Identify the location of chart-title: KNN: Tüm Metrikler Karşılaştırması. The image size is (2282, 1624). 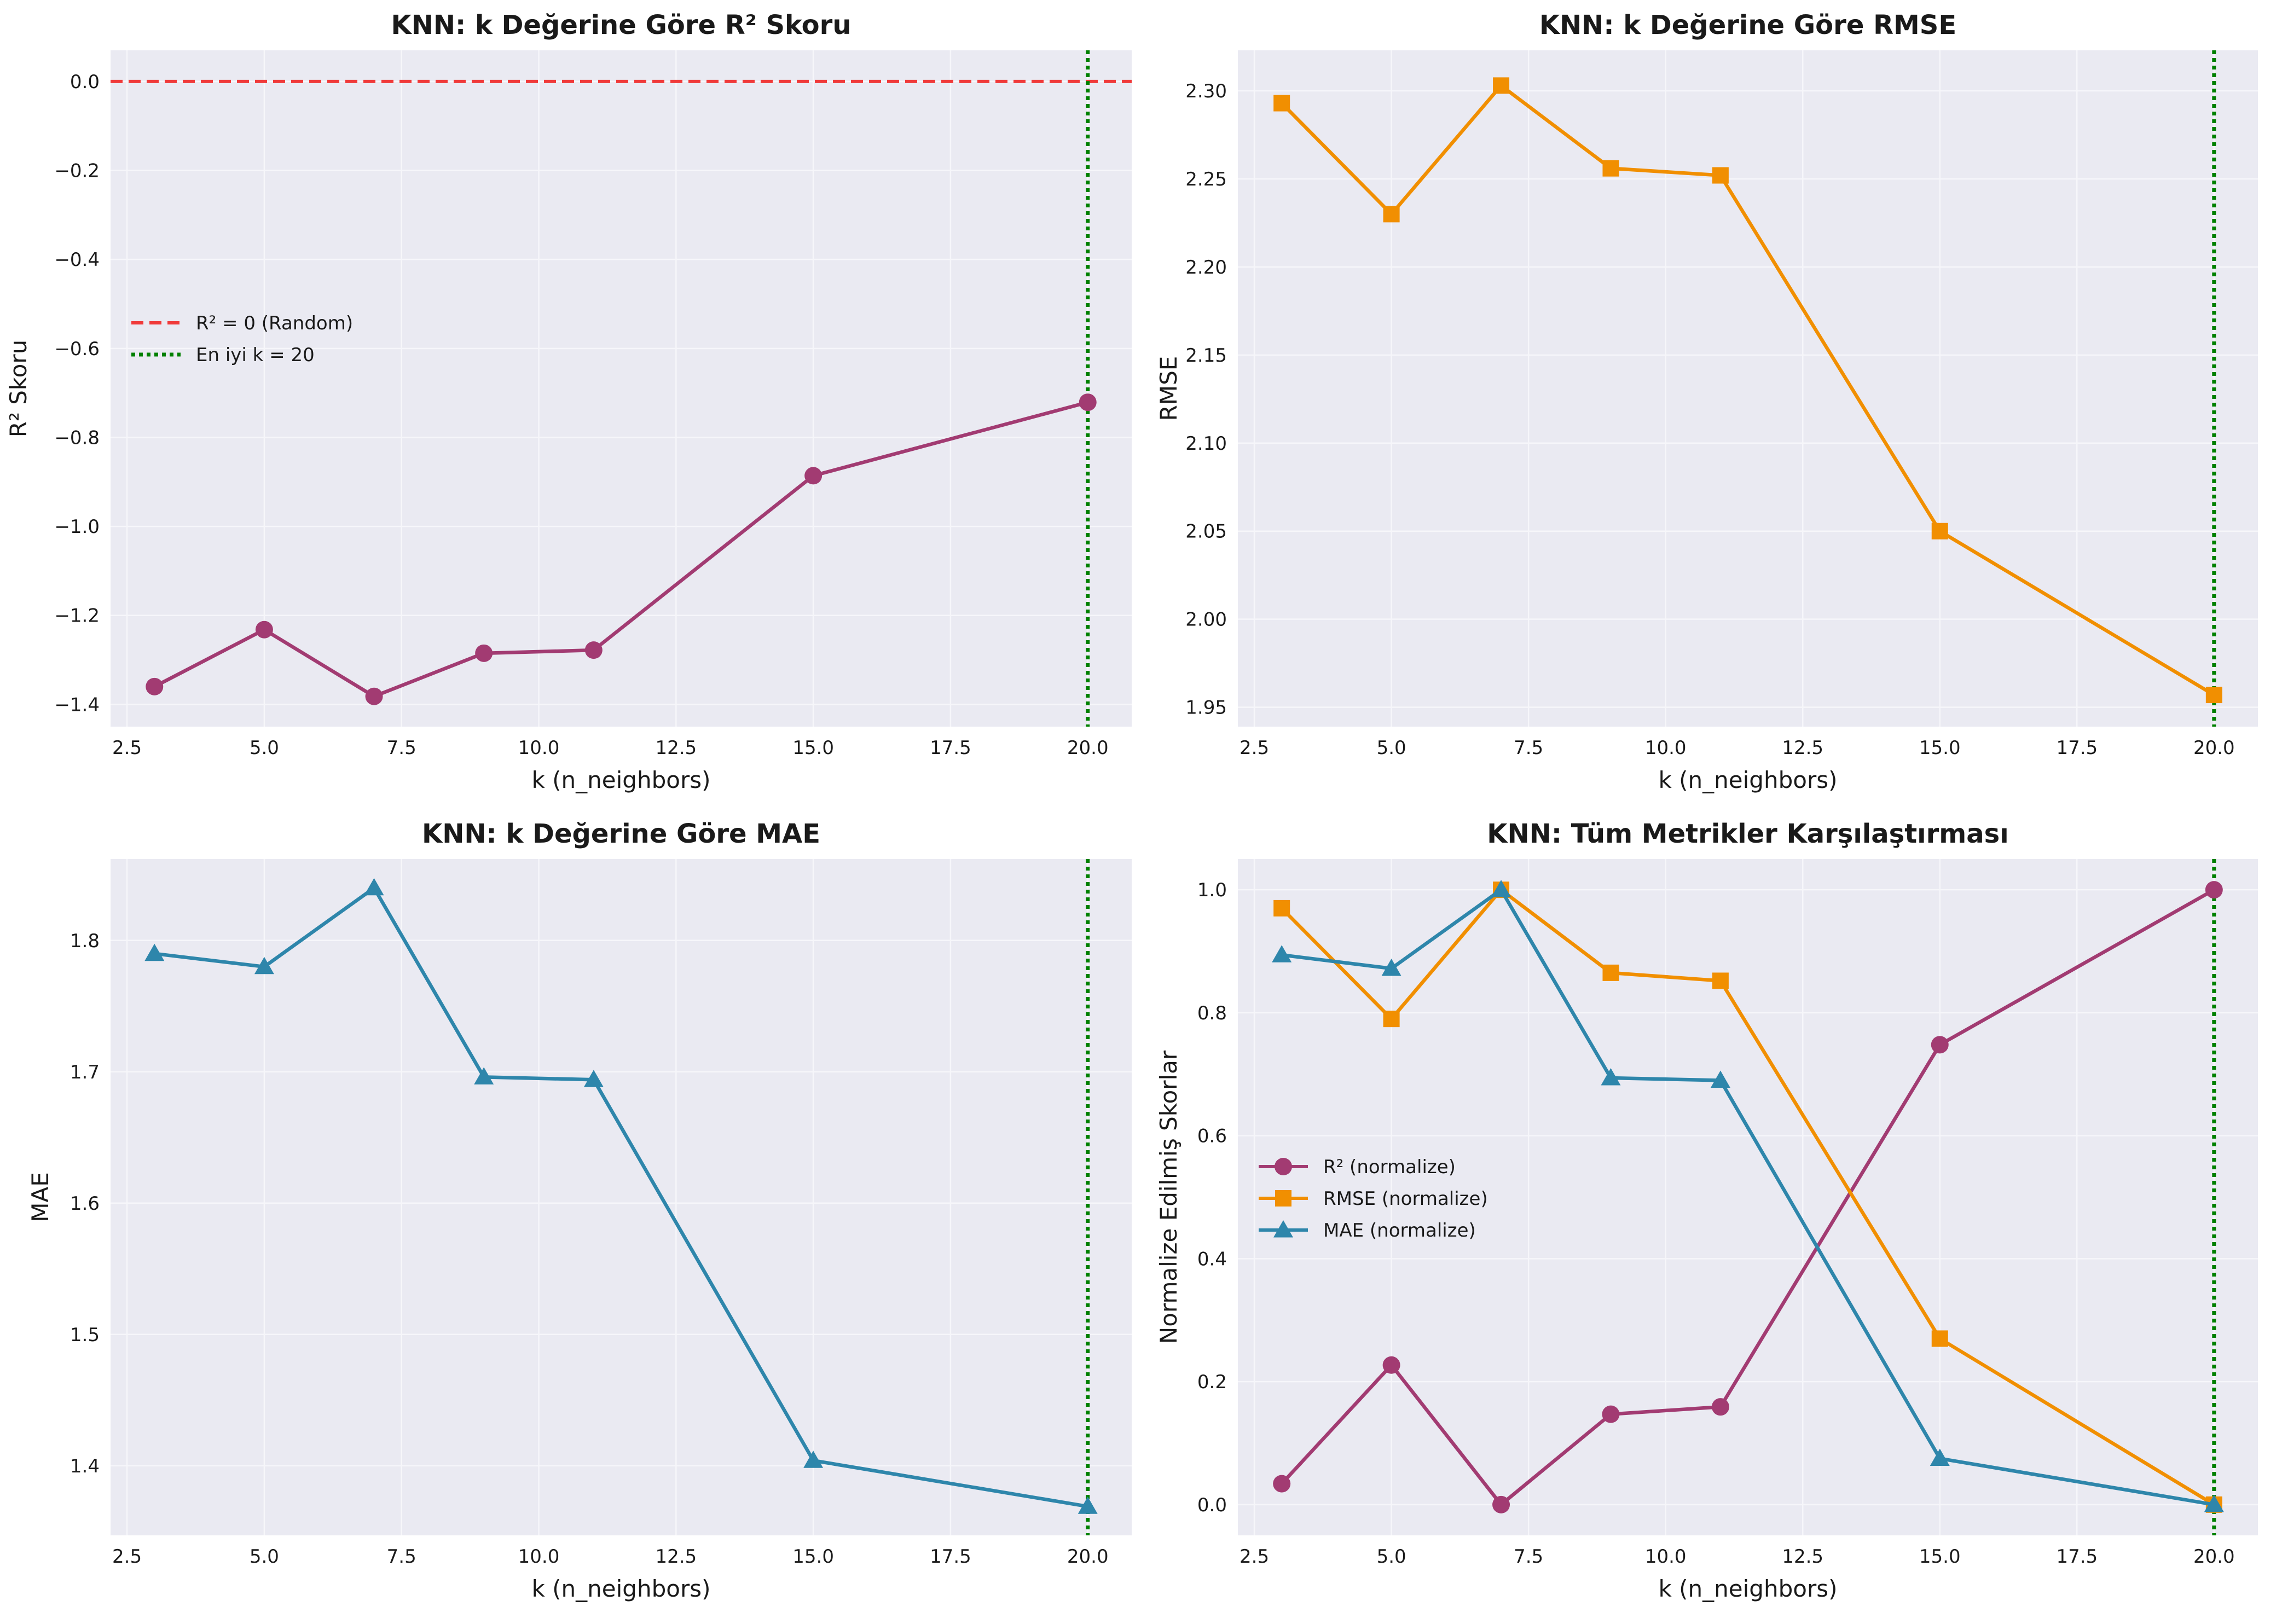
(1747, 834).